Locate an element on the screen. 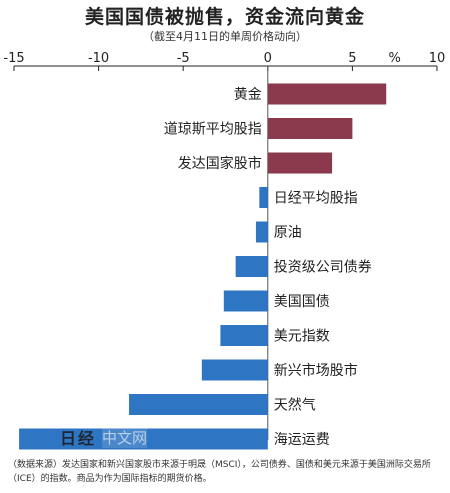 This screenshot has width=450, height=493. category-label: 美元指数 is located at coordinates (302, 337).